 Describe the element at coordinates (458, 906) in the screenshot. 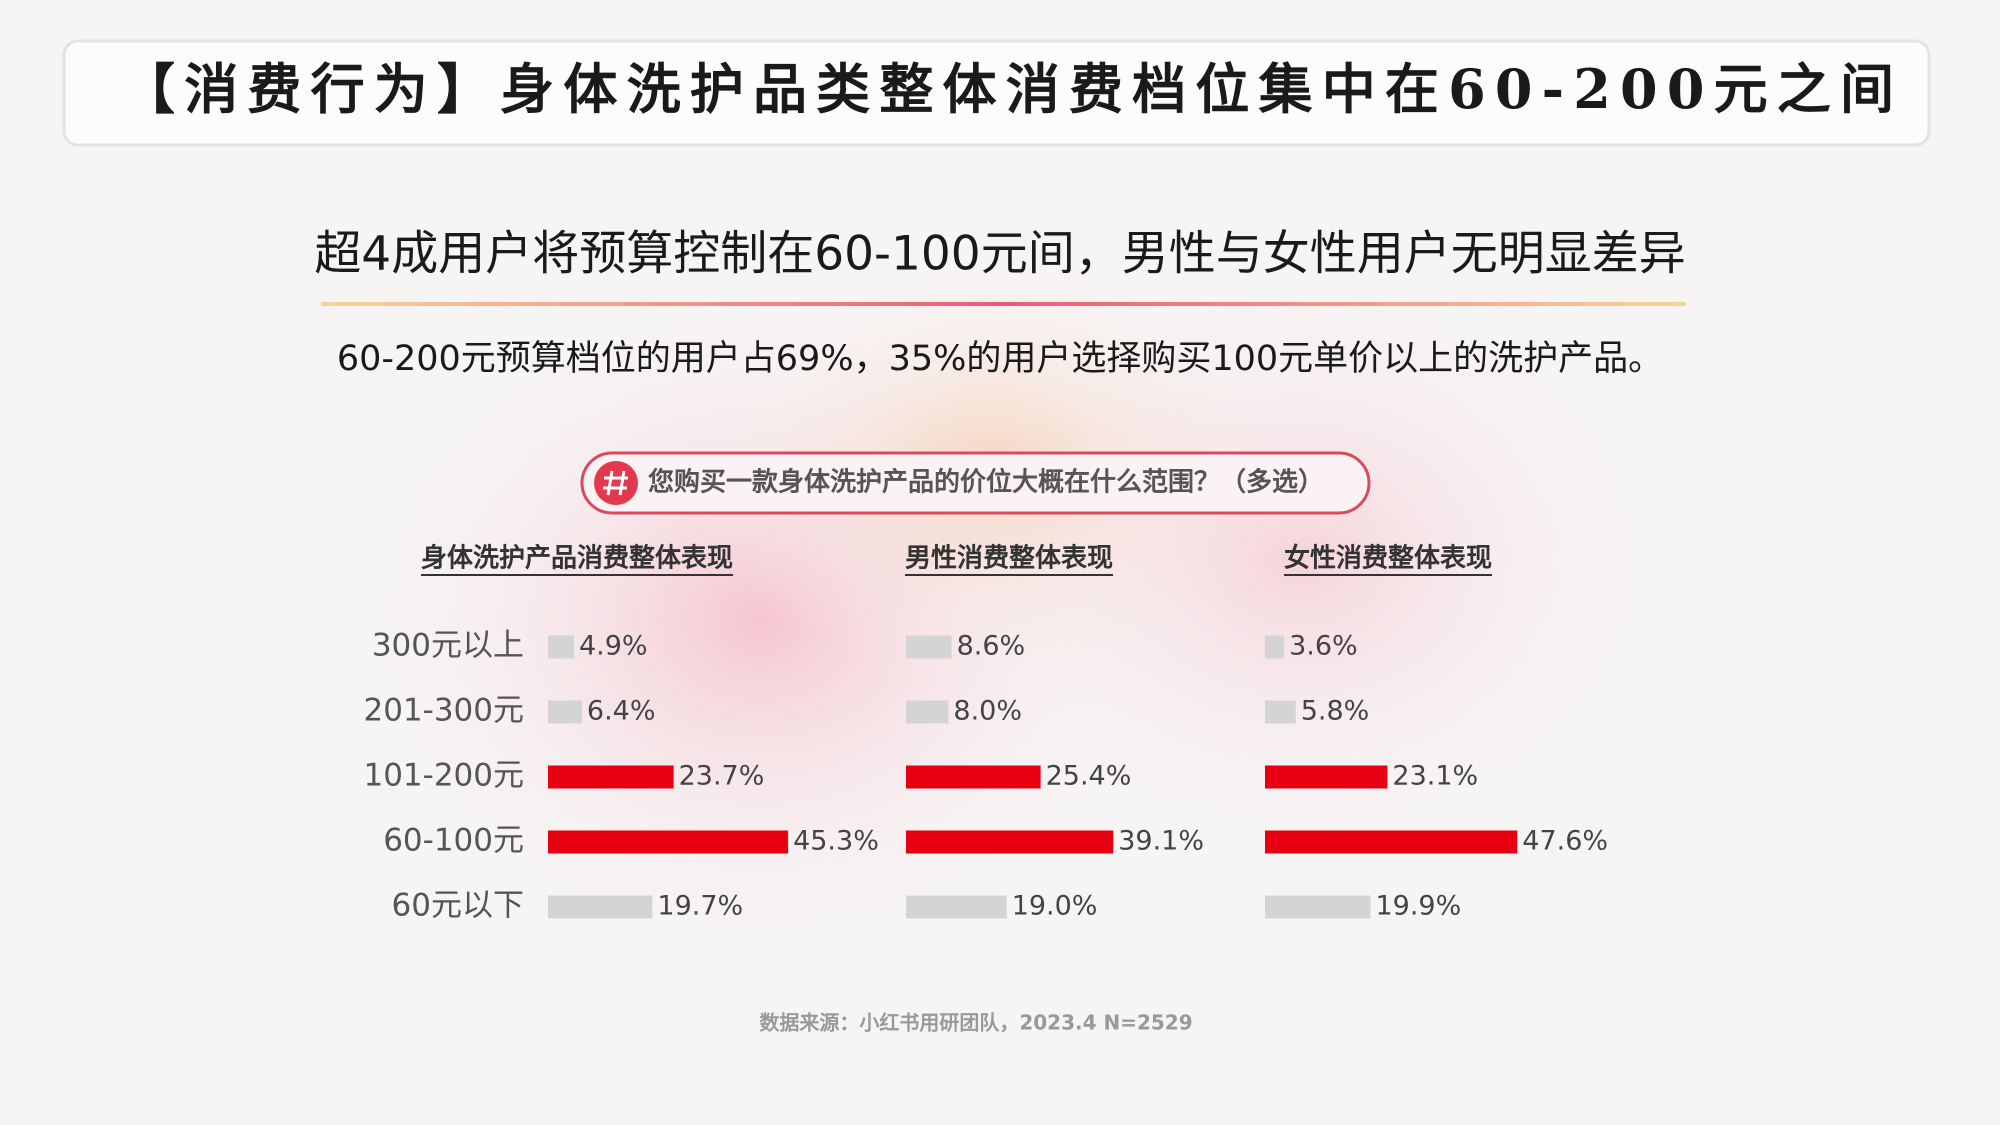

I see `category-label: 60元以下` at that location.